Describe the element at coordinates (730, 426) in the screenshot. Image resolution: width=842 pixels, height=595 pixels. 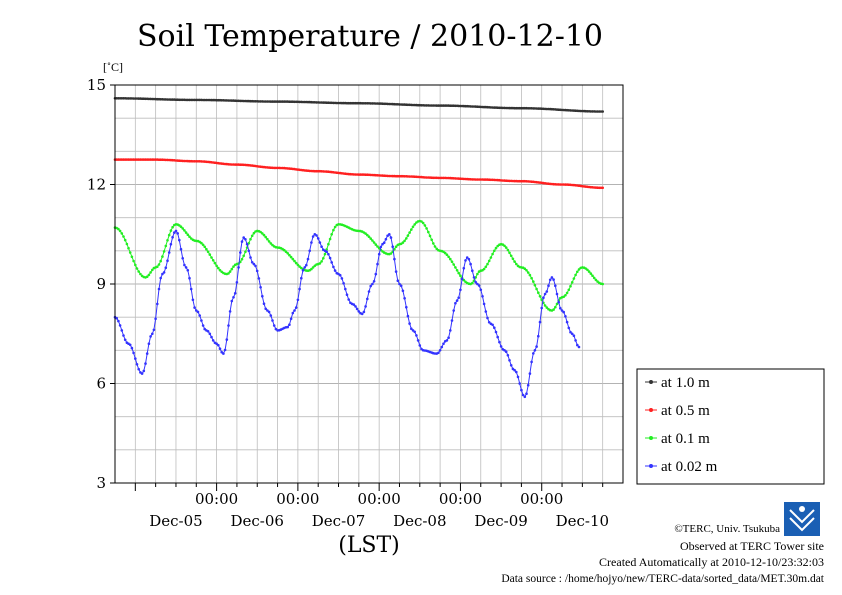
I see `legend: at 1.0 m at 0.5 m at 0.1 m at 0.02 m` at that location.